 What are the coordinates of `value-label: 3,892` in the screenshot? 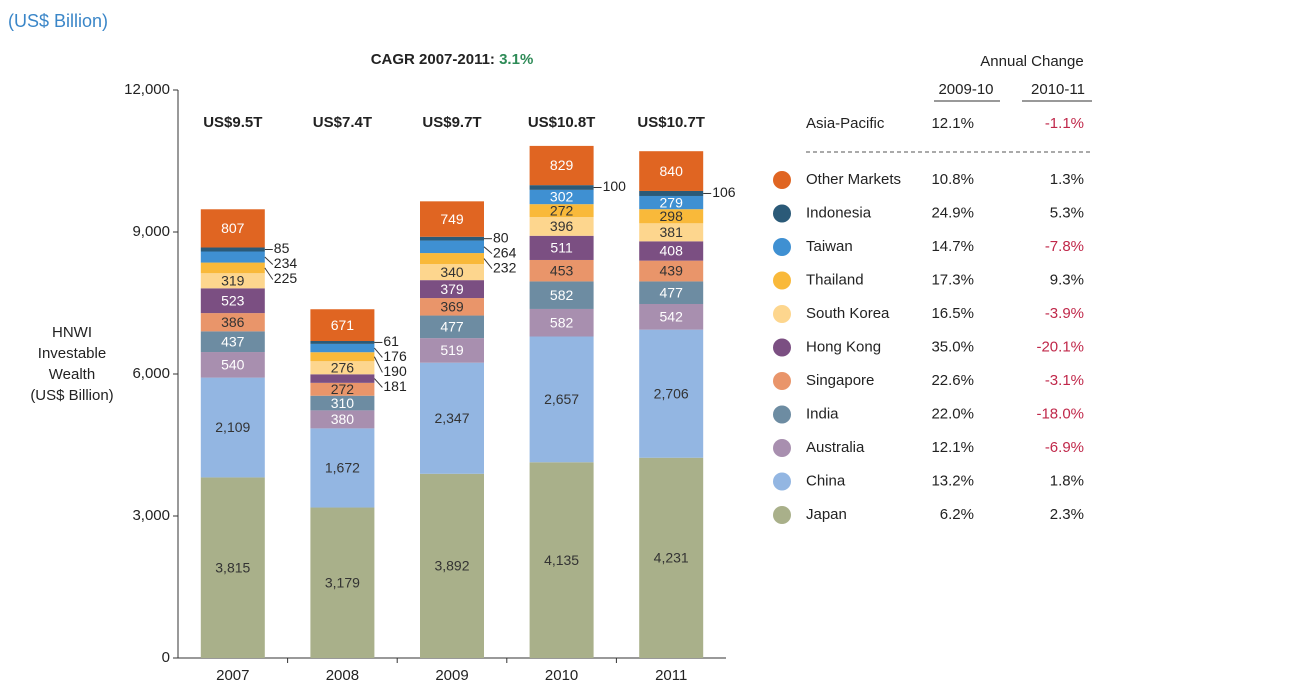 It's located at (451, 566).